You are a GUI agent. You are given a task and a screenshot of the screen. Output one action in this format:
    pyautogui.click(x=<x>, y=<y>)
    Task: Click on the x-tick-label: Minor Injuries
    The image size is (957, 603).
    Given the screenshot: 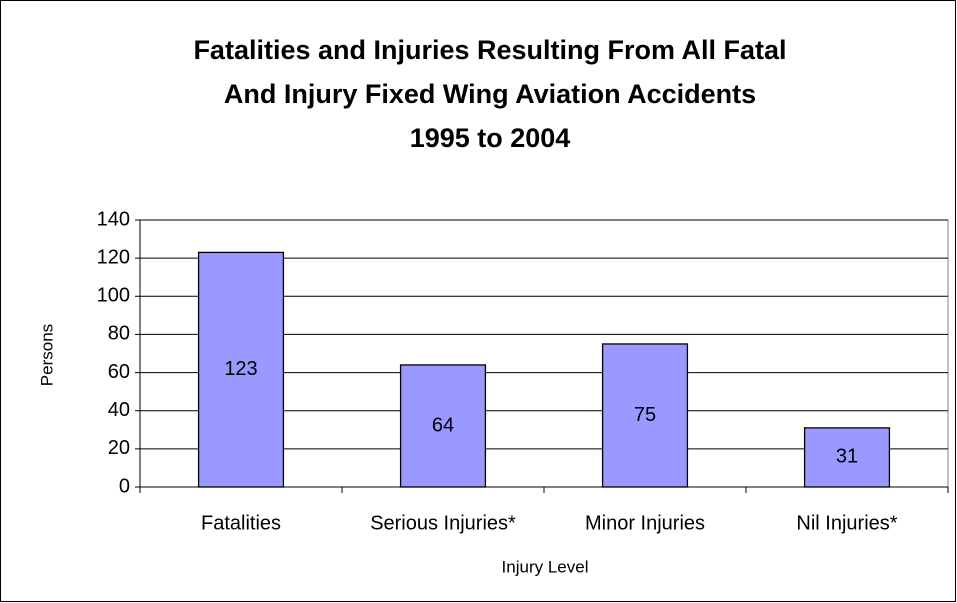 What is the action you would take?
    pyautogui.click(x=645, y=523)
    